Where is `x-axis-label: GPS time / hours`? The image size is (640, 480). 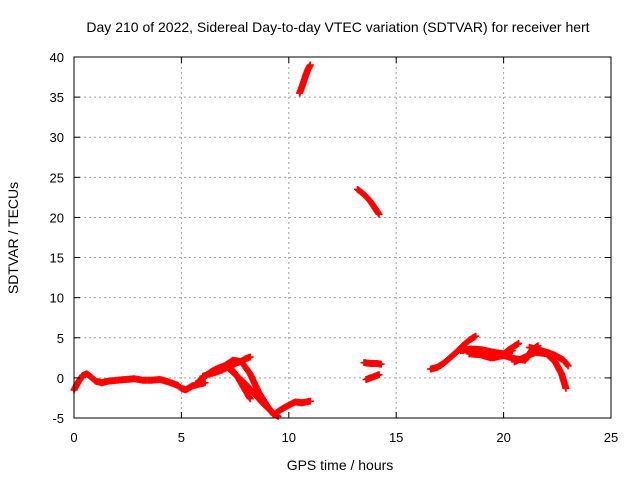 x-axis-label: GPS time / hours is located at coordinates (340, 465).